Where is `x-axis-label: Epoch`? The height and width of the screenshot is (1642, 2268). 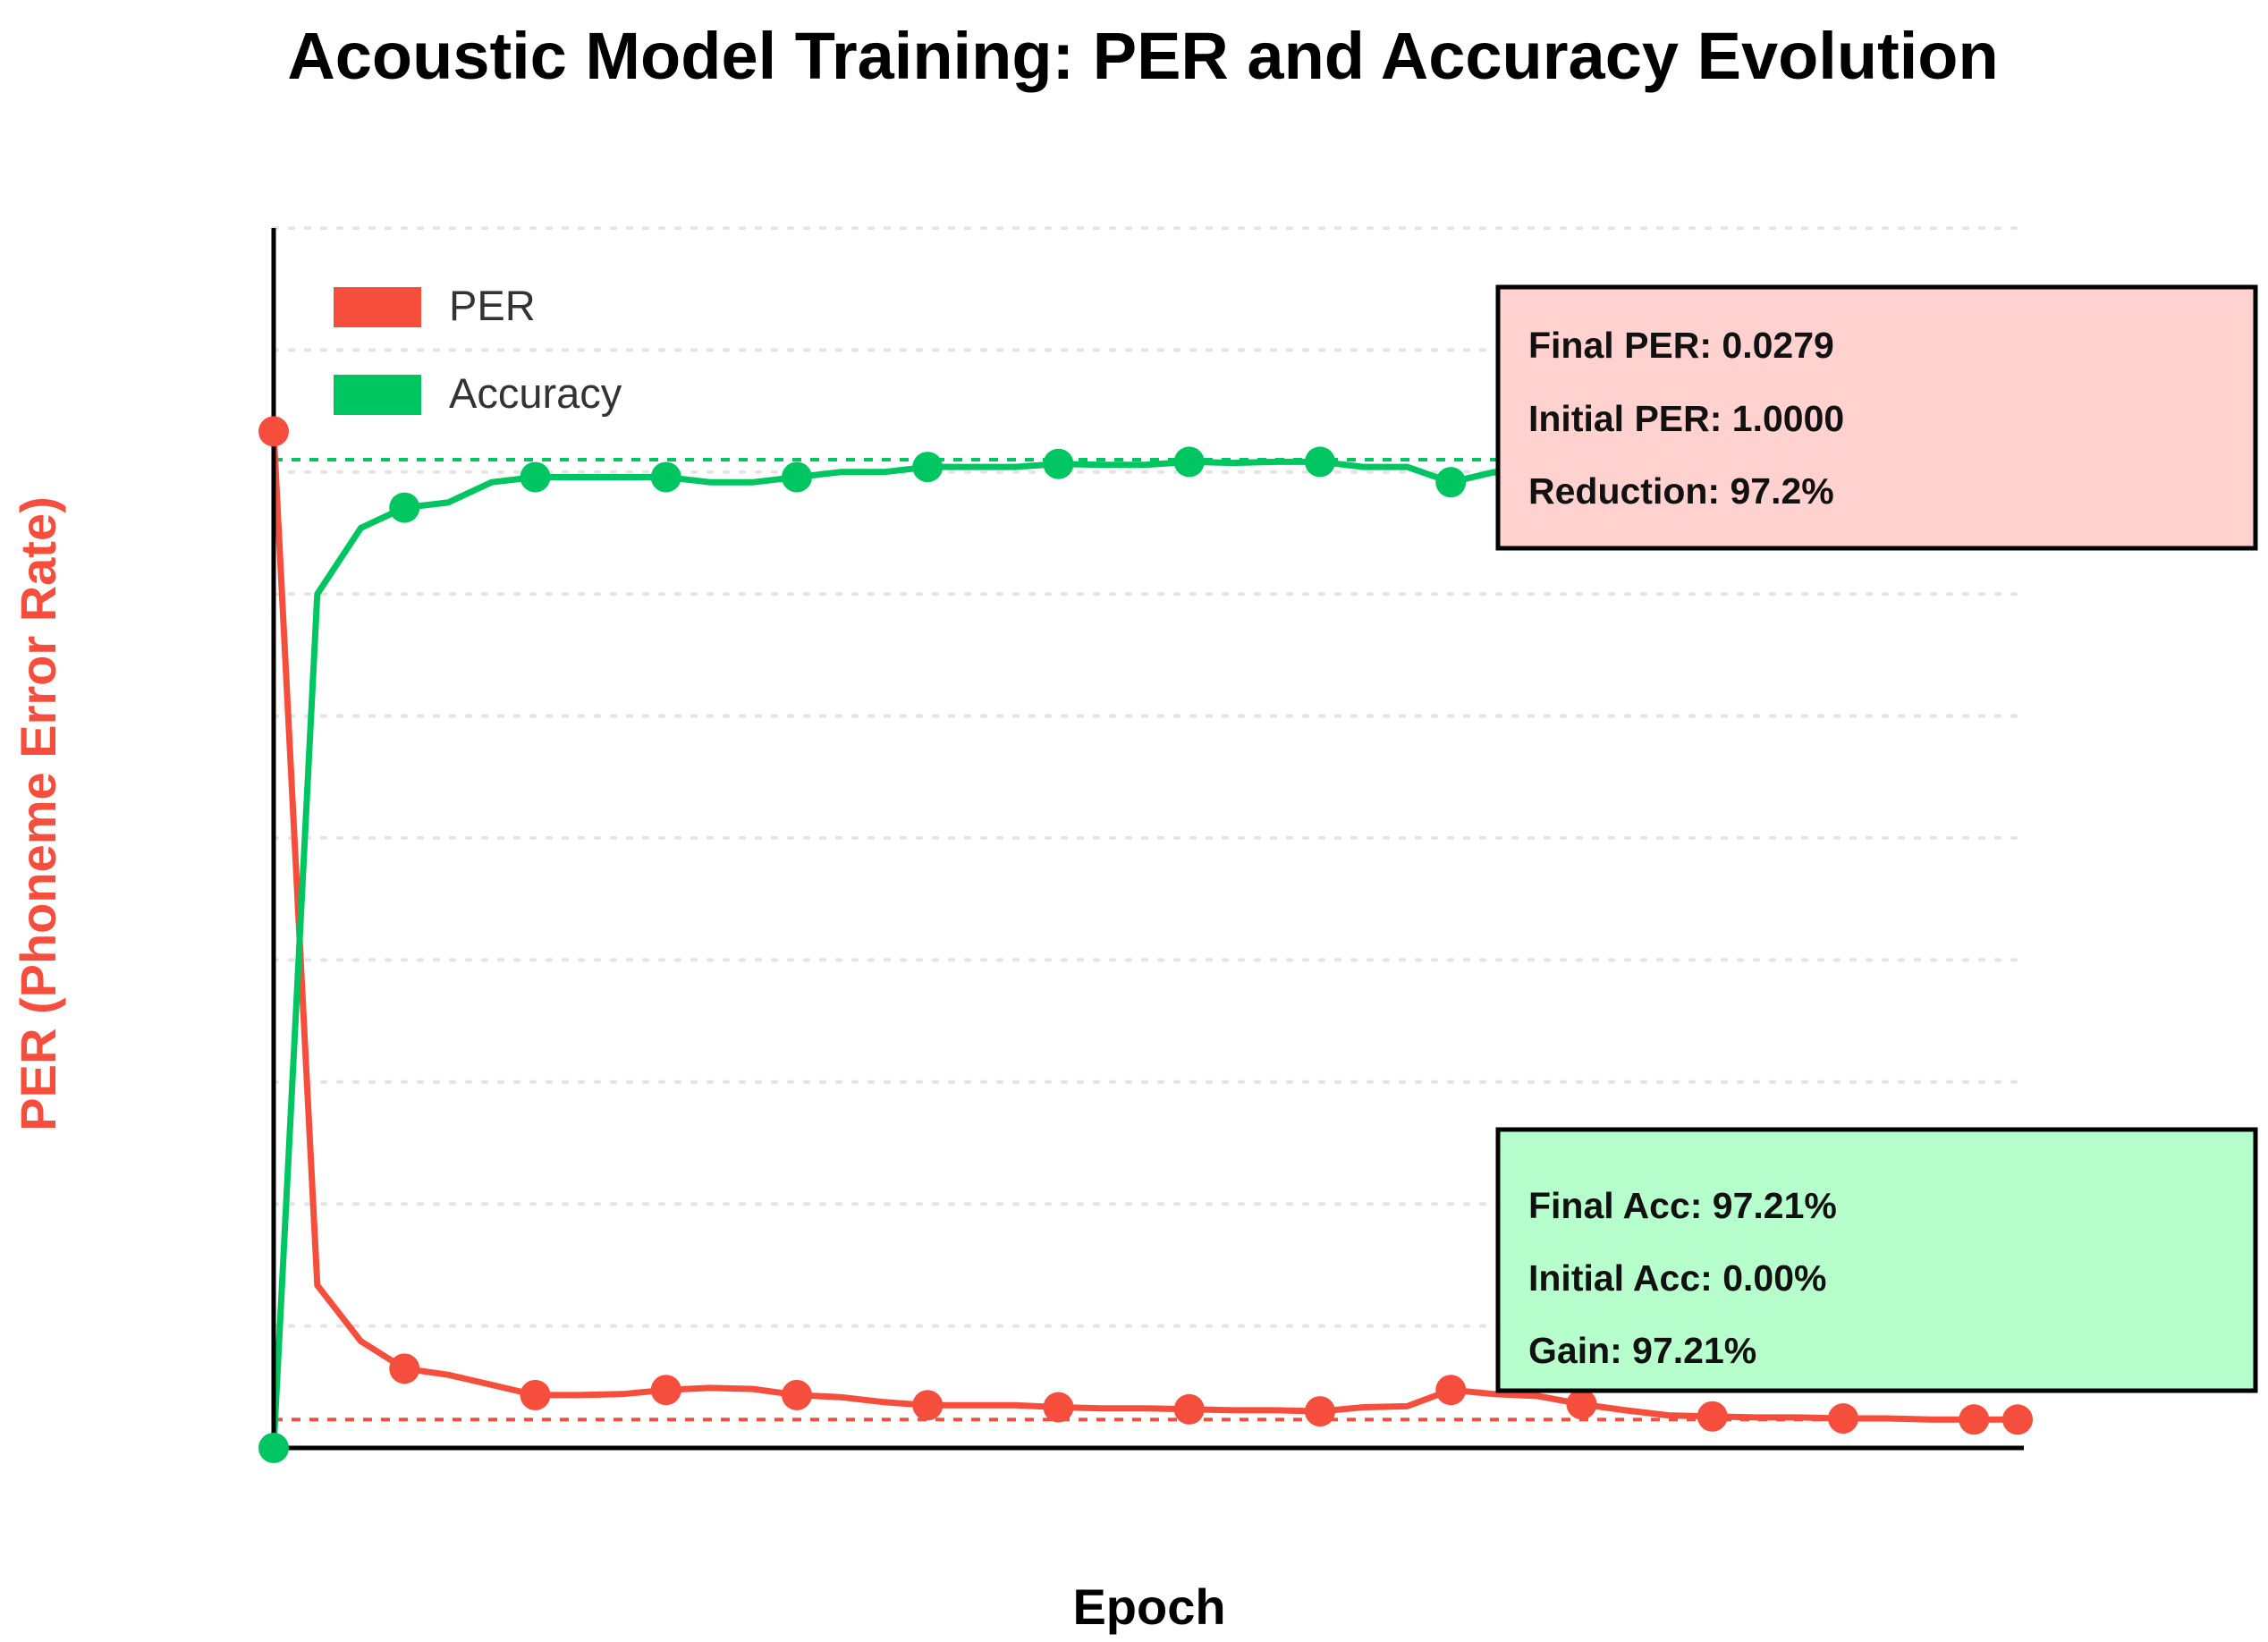 x-axis-label: Epoch is located at coordinates (1149, 1607).